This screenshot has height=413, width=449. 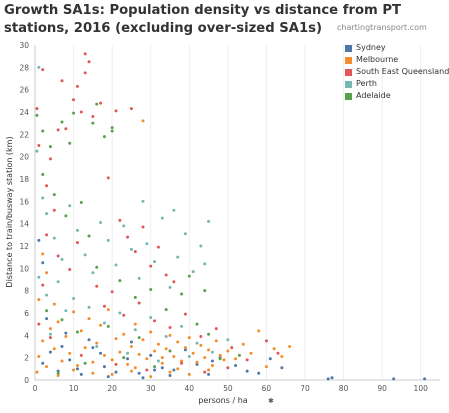 I want to click on legend-item: Adelaide, so click(x=397, y=96).